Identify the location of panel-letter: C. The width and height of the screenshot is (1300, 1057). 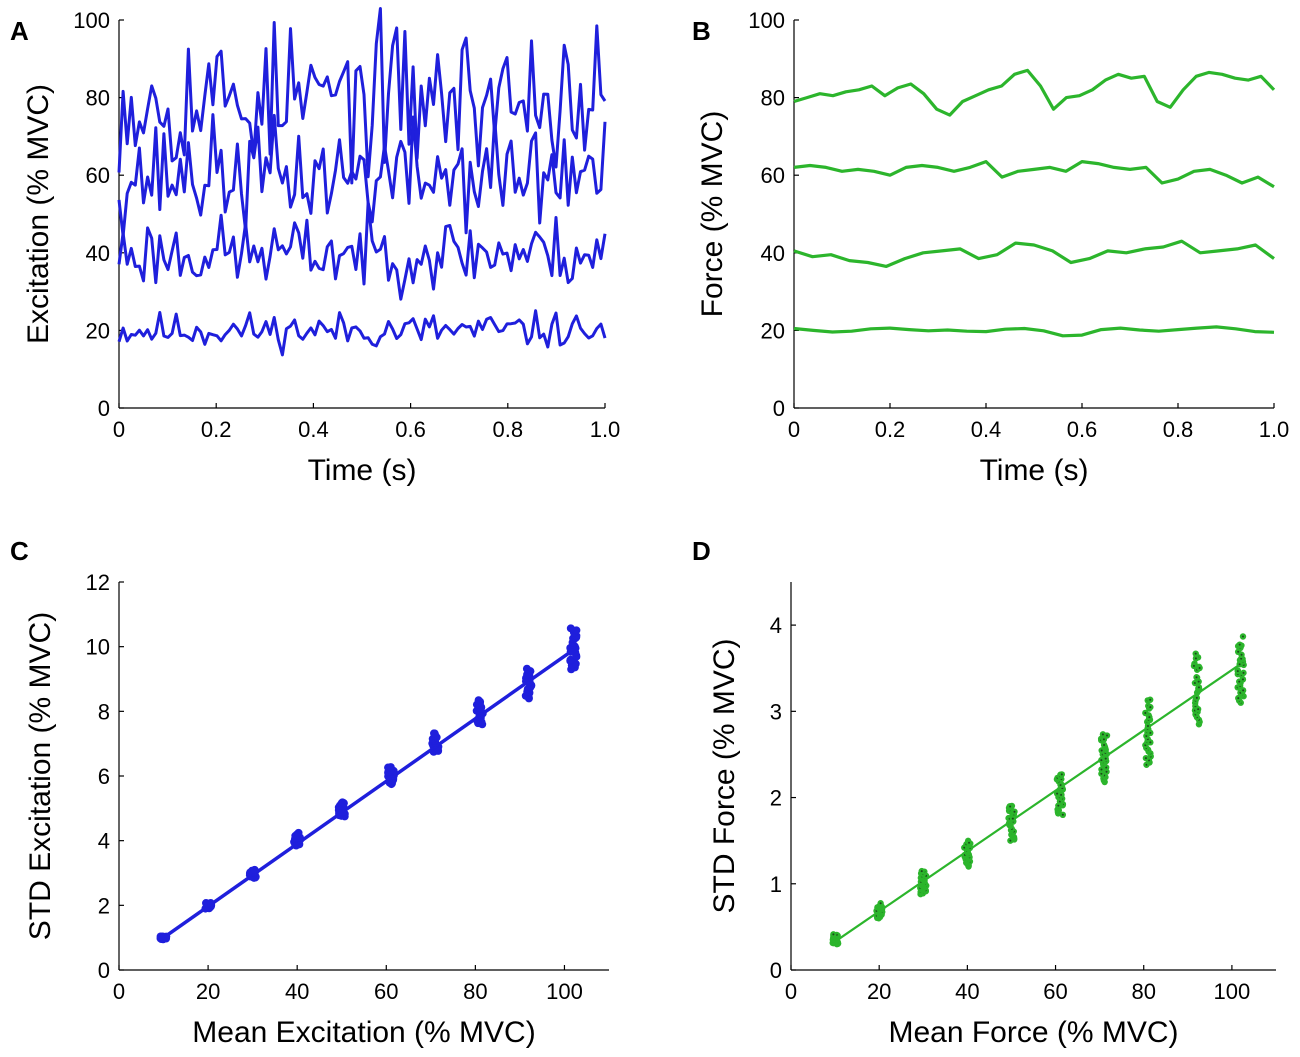
(19, 551).